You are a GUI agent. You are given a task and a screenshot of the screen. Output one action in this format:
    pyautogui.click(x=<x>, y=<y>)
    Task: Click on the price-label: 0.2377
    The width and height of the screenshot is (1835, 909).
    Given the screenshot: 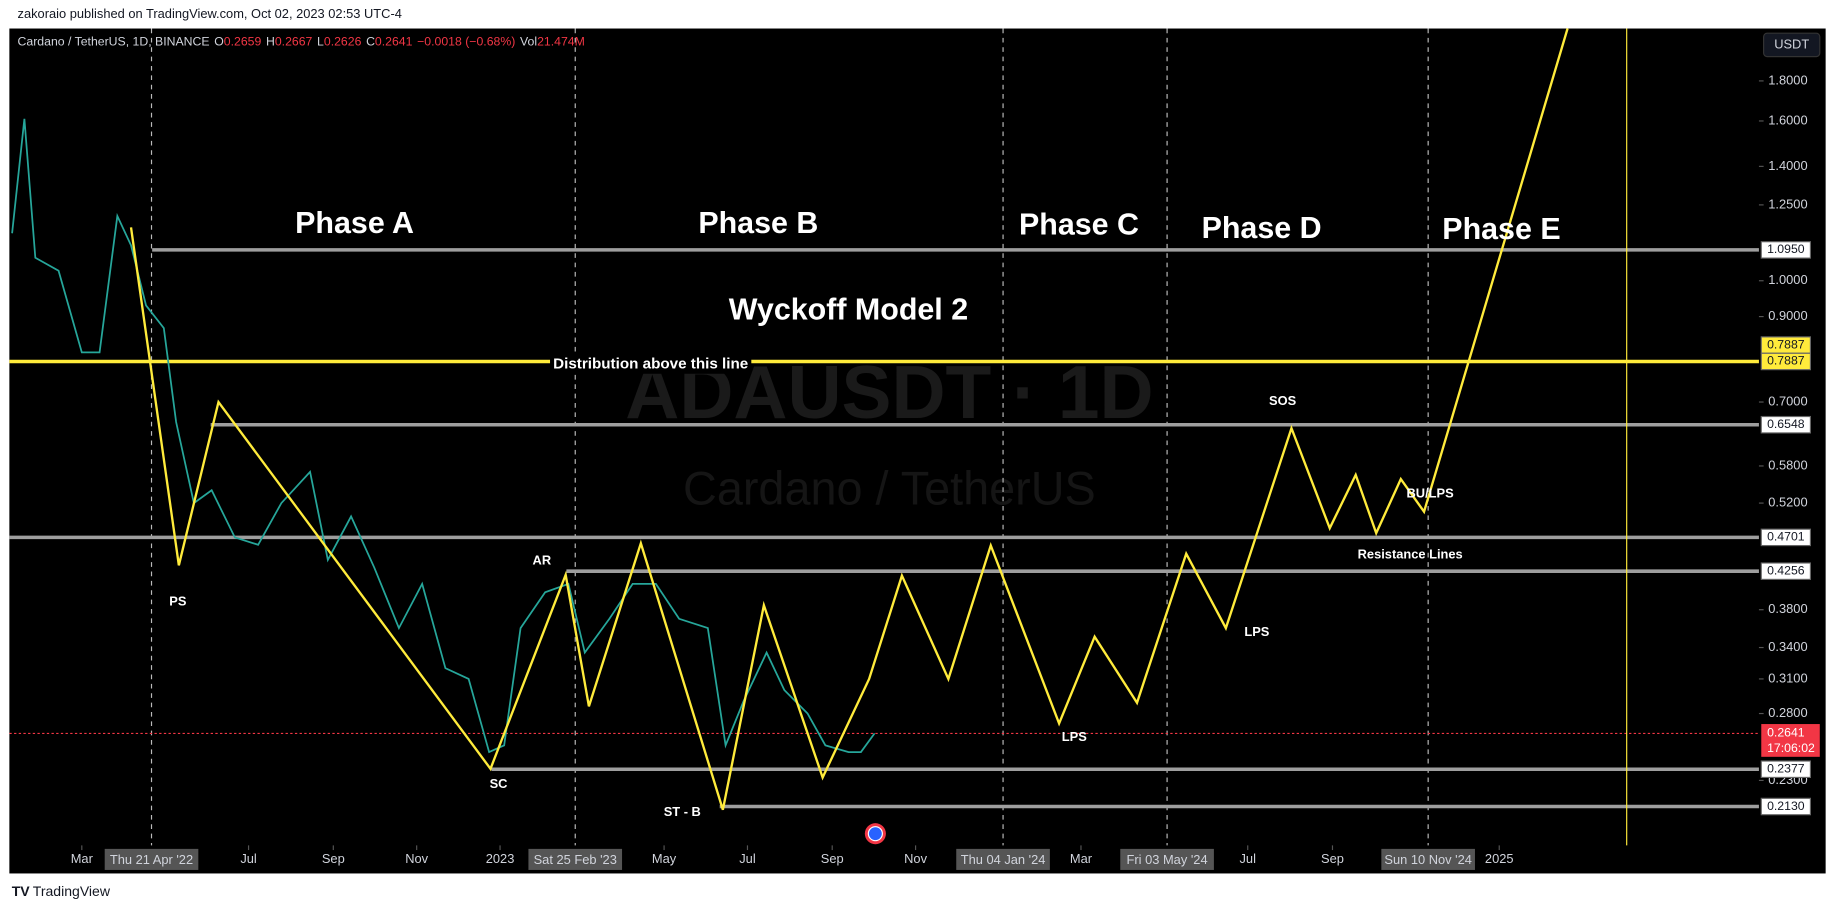 What is the action you would take?
    pyautogui.click(x=1786, y=768)
    